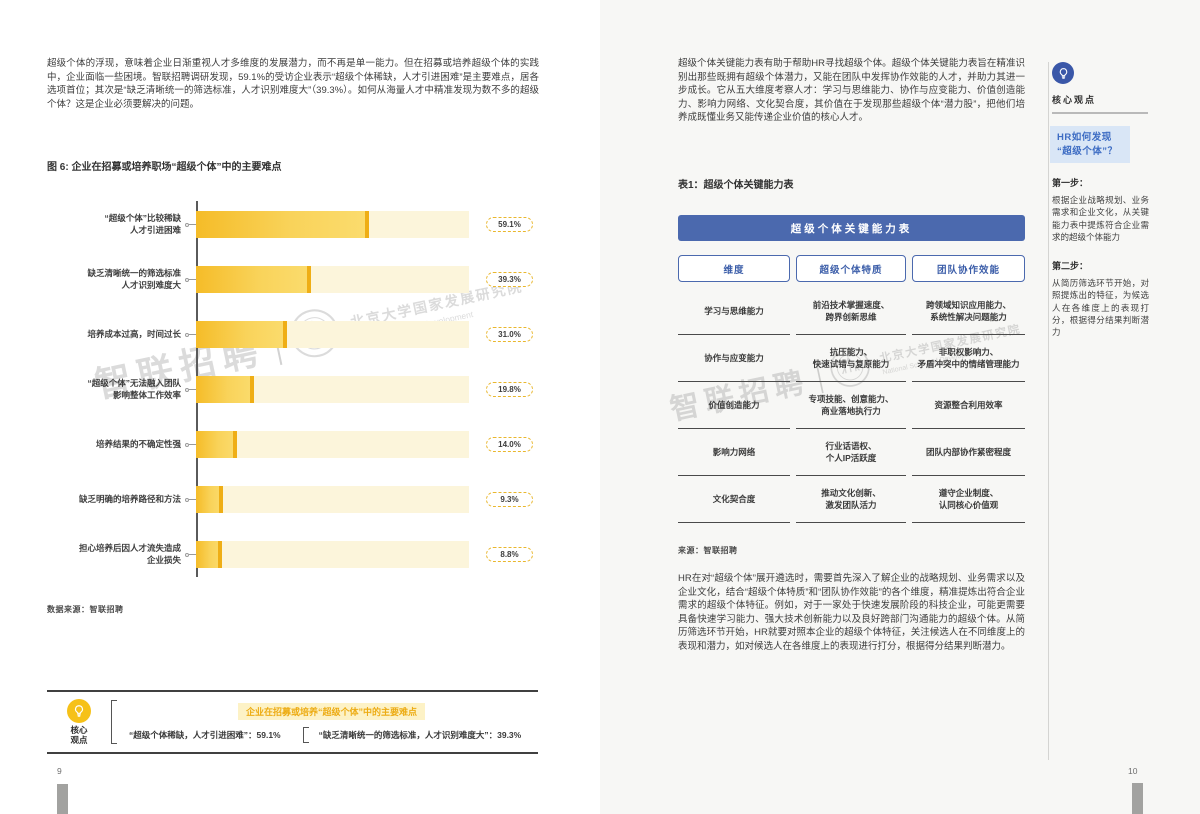 This screenshot has height=814, width=1200. Describe the element at coordinates (734, 499) in the screenshot. I see `table-cell: 文化契合度` at that location.